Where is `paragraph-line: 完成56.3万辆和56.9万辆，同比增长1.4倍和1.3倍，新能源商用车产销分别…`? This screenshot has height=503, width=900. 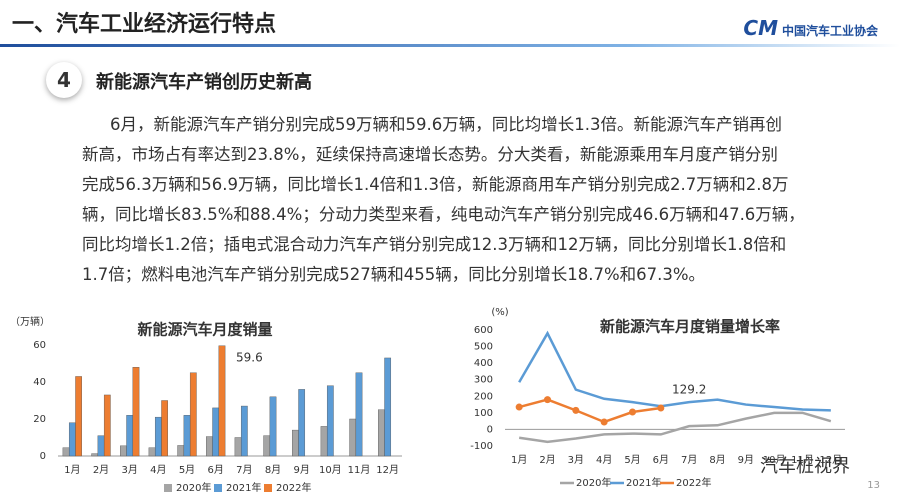 paragraph-line: 完成56.3万辆和56.9万辆，同比增长1.4倍和1.3倍，新能源商用车产销分别… is located at coordinates (435, 184).